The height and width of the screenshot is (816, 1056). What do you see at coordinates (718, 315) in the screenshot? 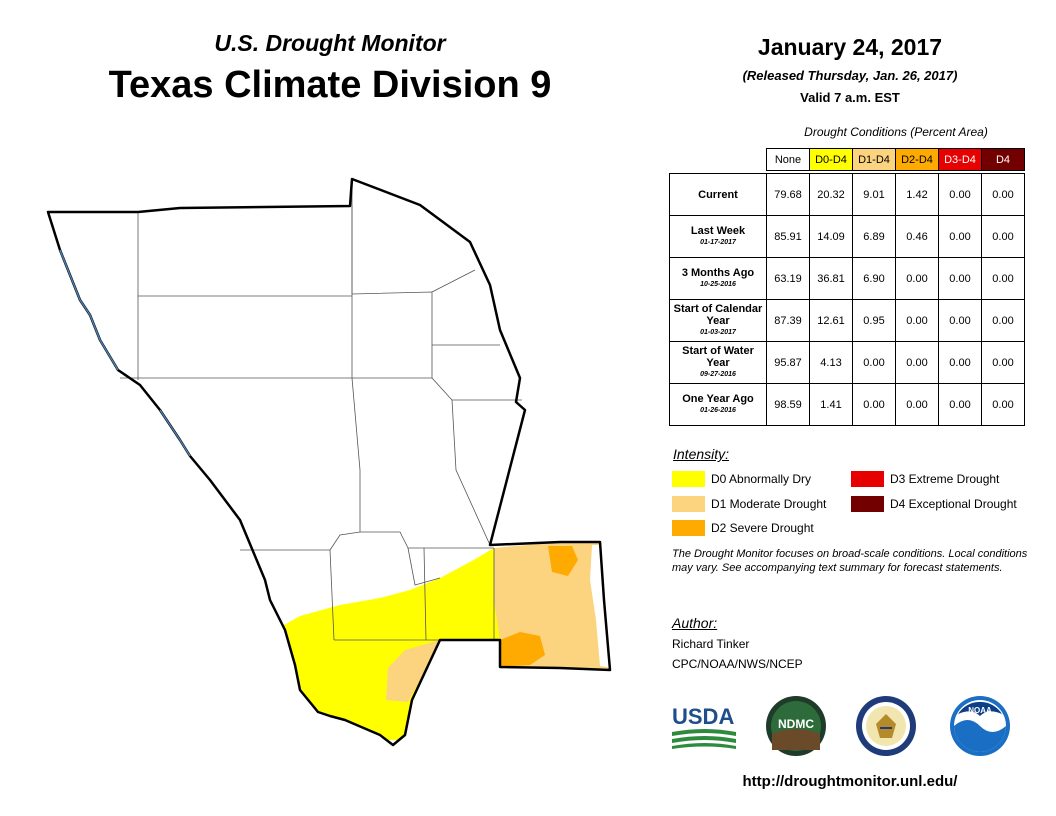
I see `row-label-text: Start of Calendar Year` at bounding box center [718, 315].